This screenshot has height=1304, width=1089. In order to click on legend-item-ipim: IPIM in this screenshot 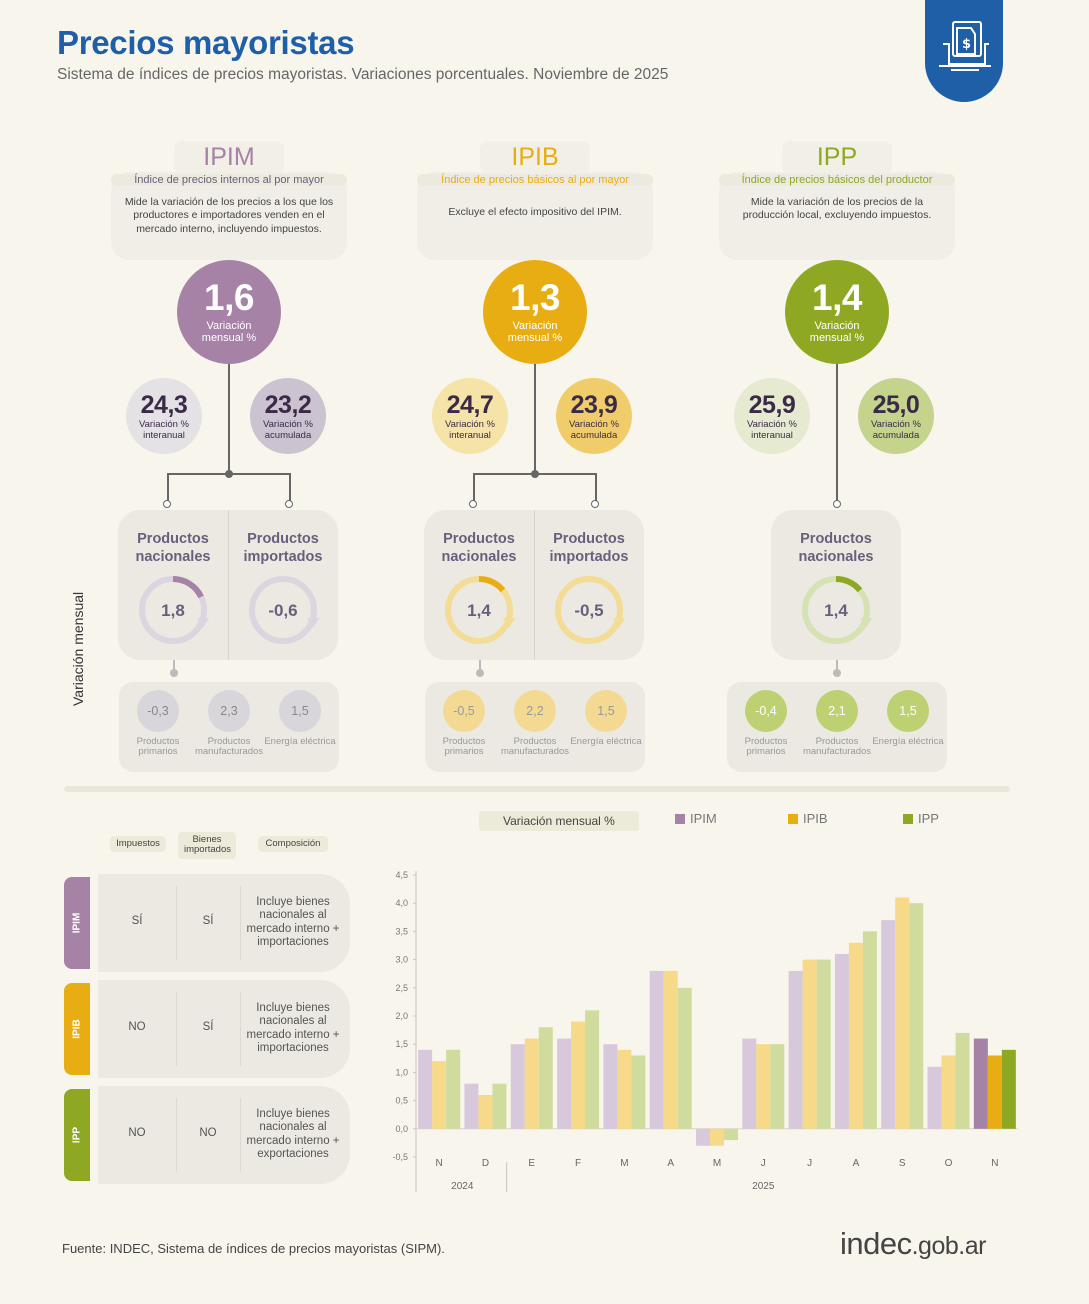, I will do `click(696, 818)`.